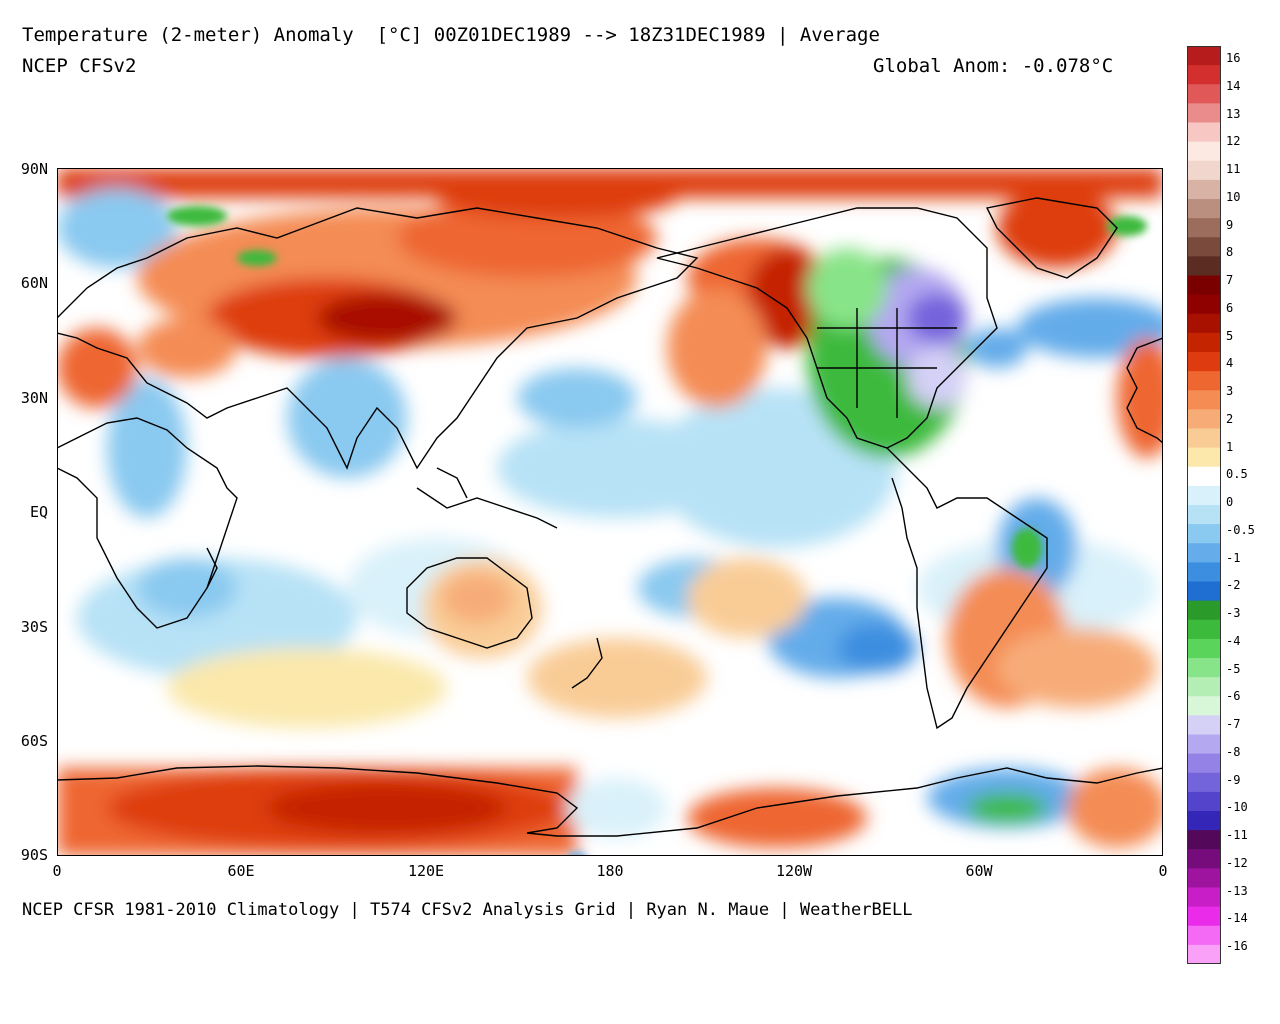  What do you see at coordinates (1230, 391) in the screenshot?
I see `colorbar-label: 3` at bounding box center [1230, 391].